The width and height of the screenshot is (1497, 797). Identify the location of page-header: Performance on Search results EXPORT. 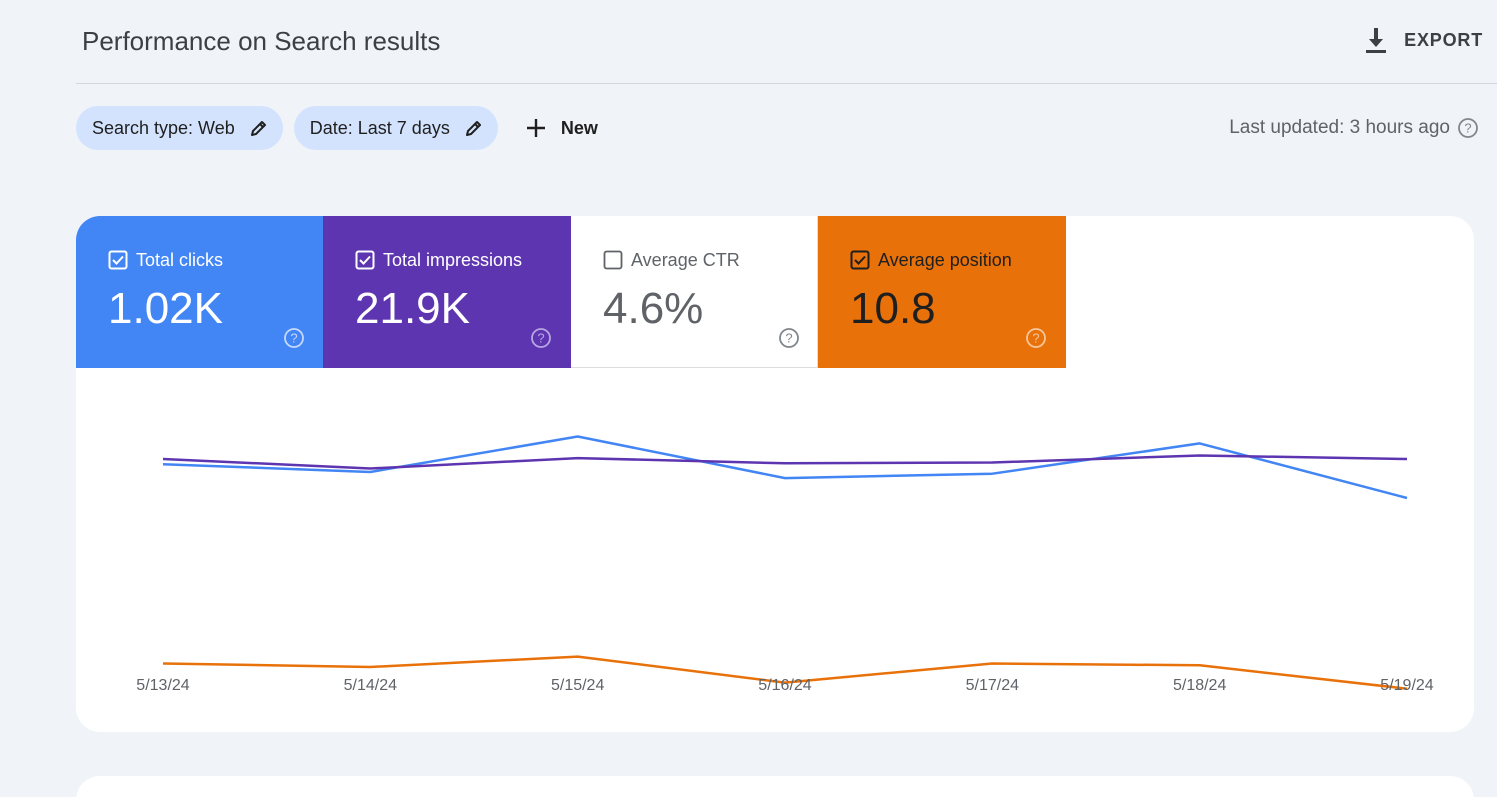
(786, 42).